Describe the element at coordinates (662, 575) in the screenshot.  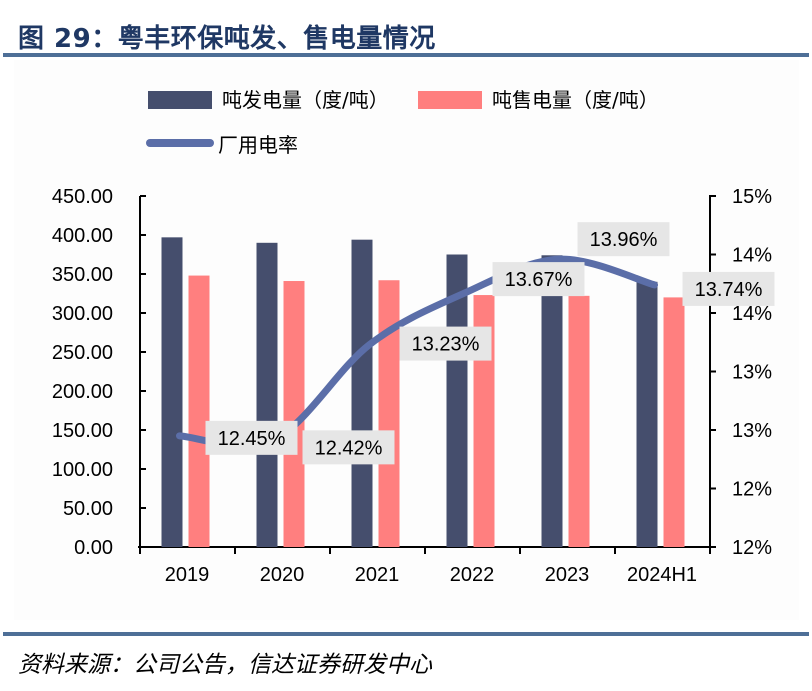
I see `x-axis-tick-label: 2024H1` at that location.